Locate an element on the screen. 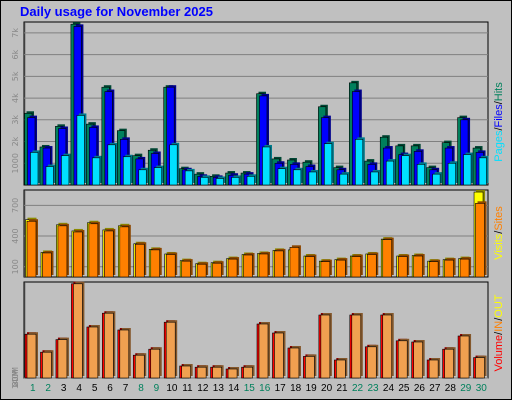  x-tick-label: 4 is located at coordinates (79, 388).